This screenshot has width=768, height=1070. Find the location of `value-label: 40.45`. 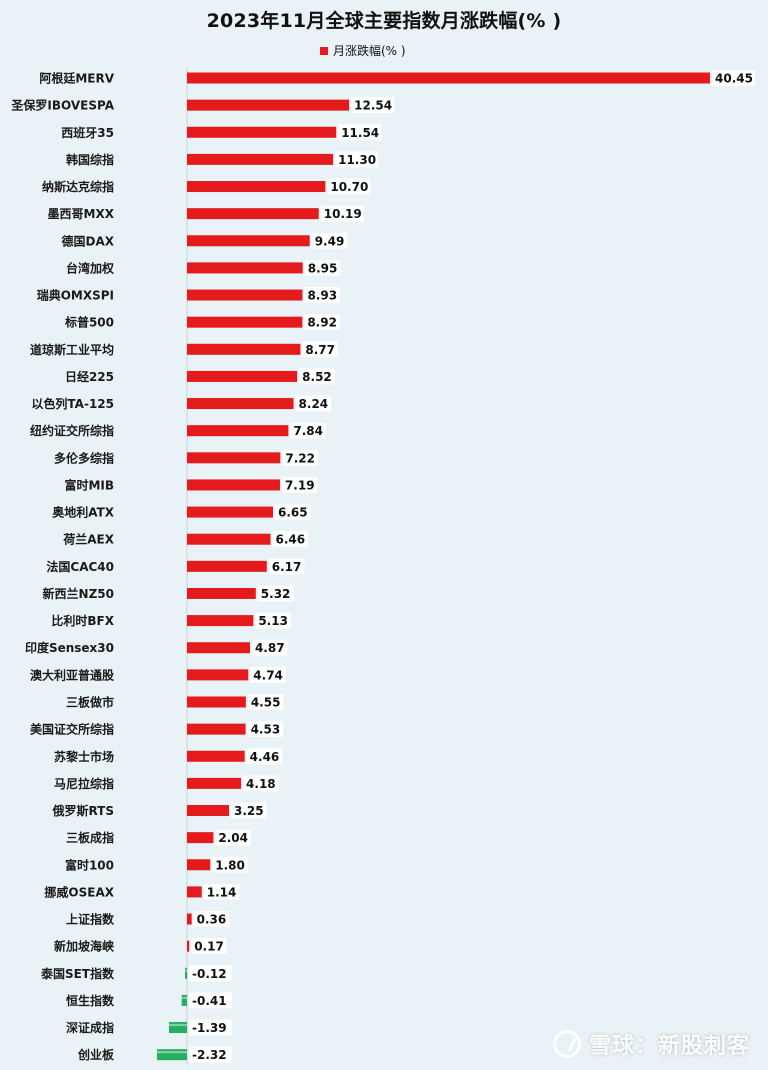

value-label: 40.45 is located at coordinates (734, 79).